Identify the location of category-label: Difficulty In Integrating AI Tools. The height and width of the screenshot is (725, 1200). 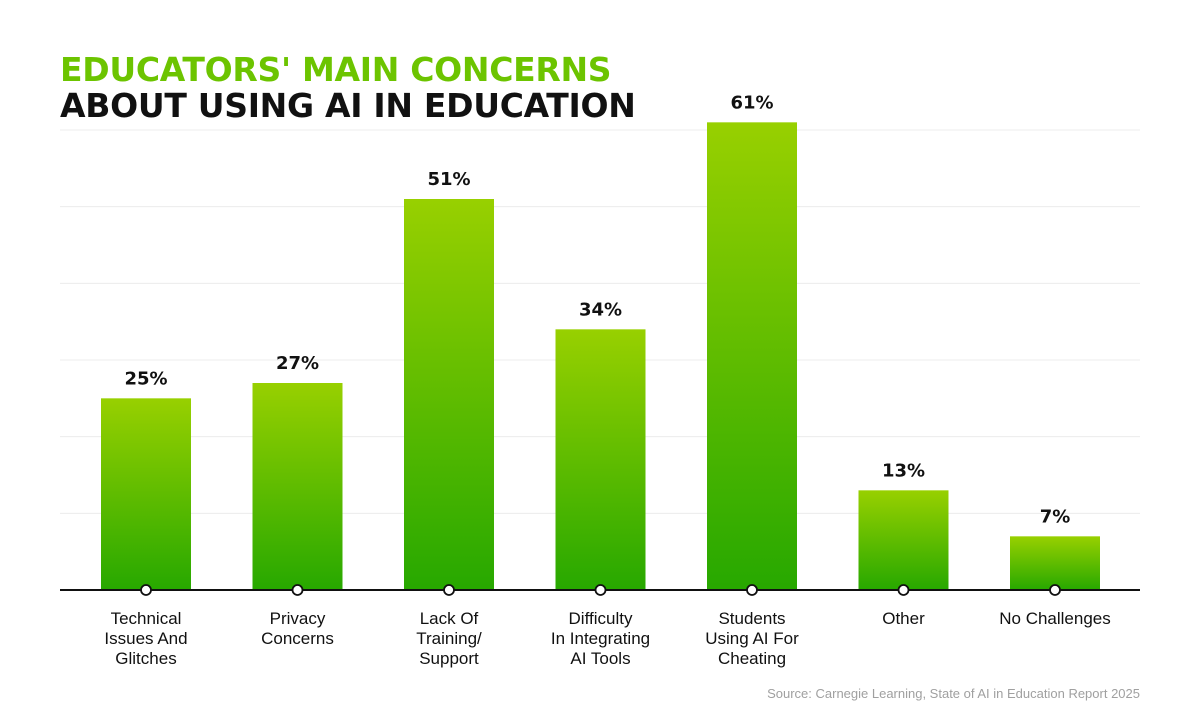
(600, 638).